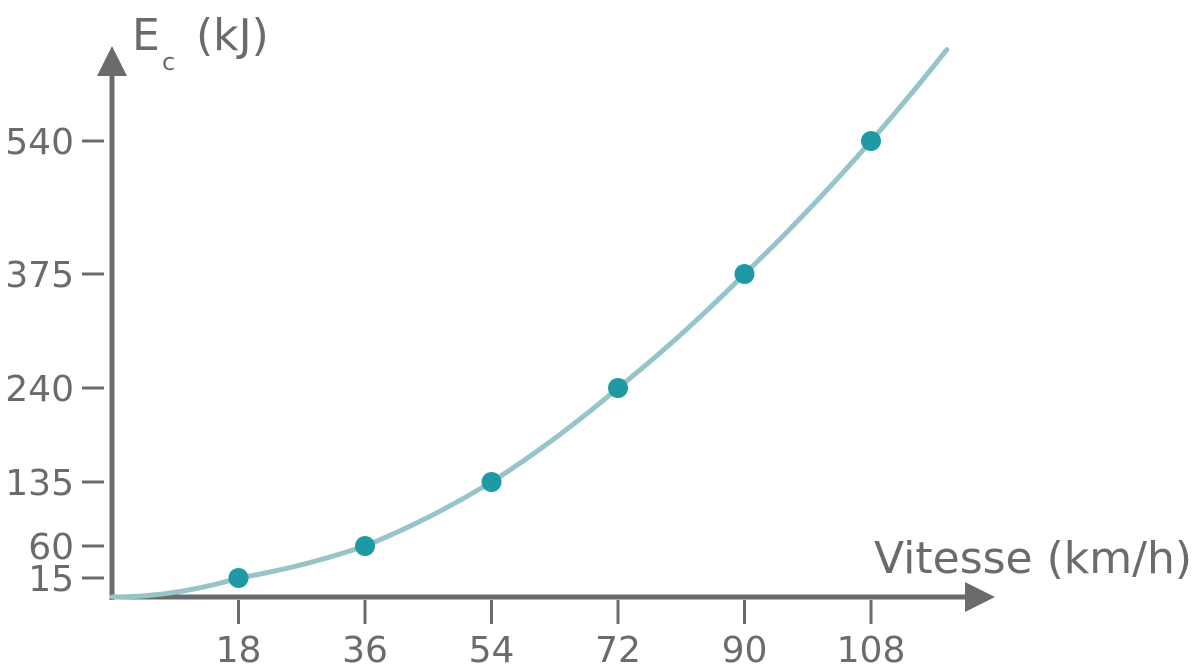  What do you see at coordinates (561, 632) in the screenshot?
I see `x-ticks: 18 36 54 72 90 108` at bounding box center [561, 632].